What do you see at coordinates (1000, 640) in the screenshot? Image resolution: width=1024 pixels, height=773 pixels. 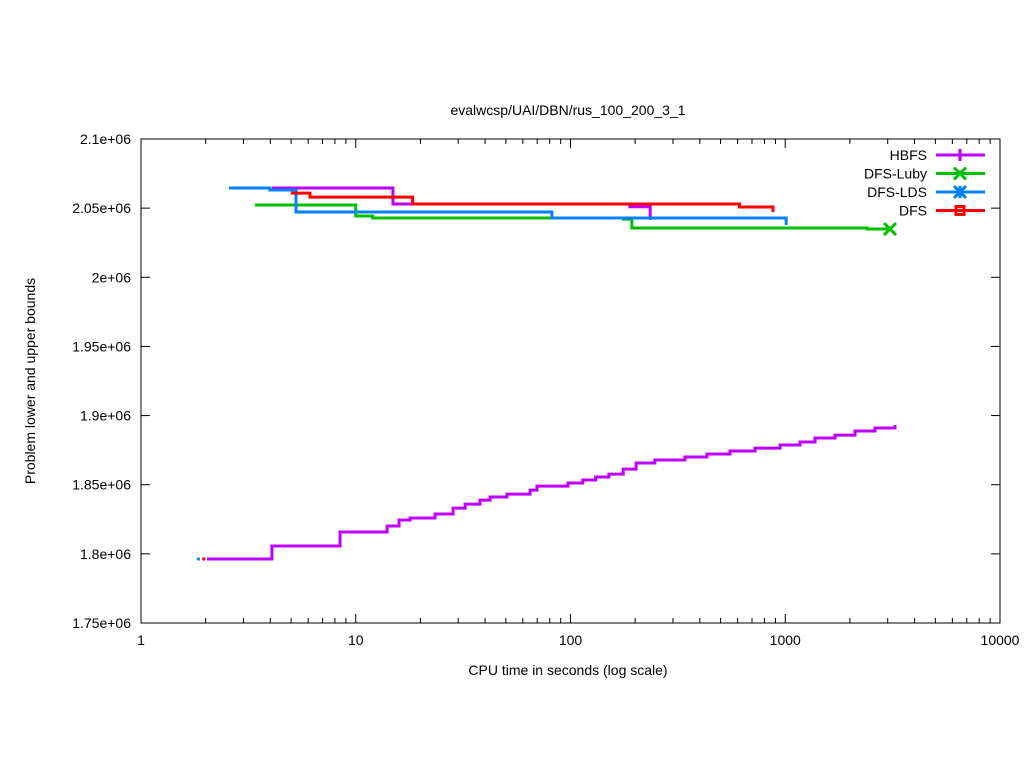 I see `x-tick-label: 10000` at bounding box center [1000, 640].